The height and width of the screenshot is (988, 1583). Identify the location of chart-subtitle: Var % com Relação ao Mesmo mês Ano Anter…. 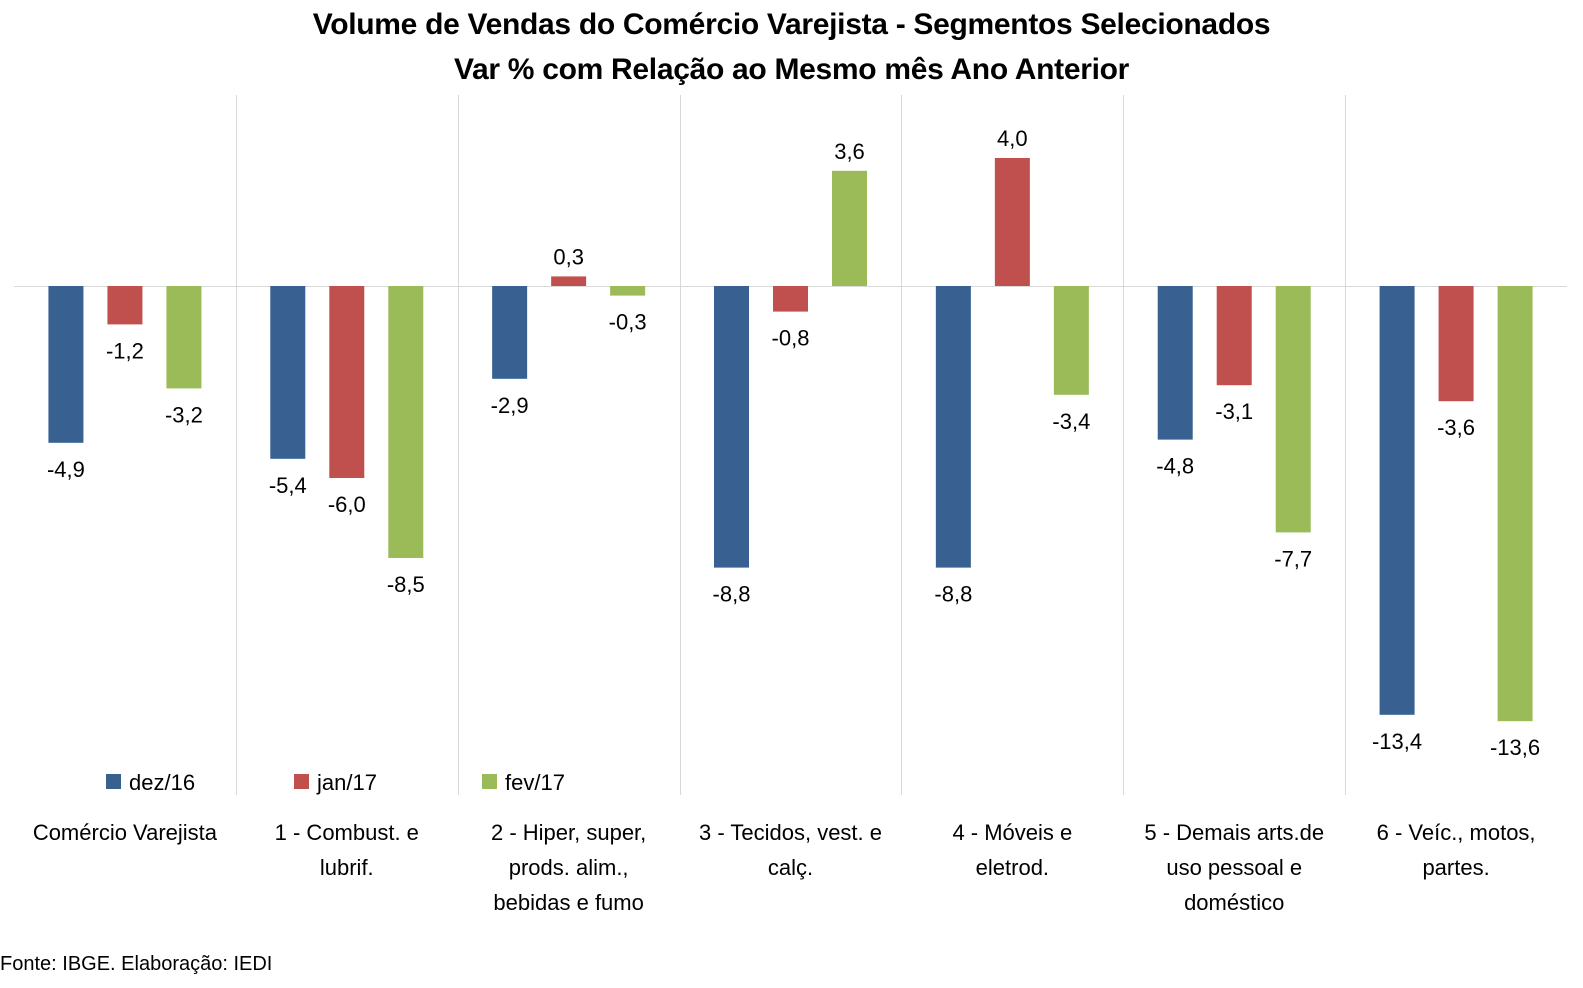
(791, 69).